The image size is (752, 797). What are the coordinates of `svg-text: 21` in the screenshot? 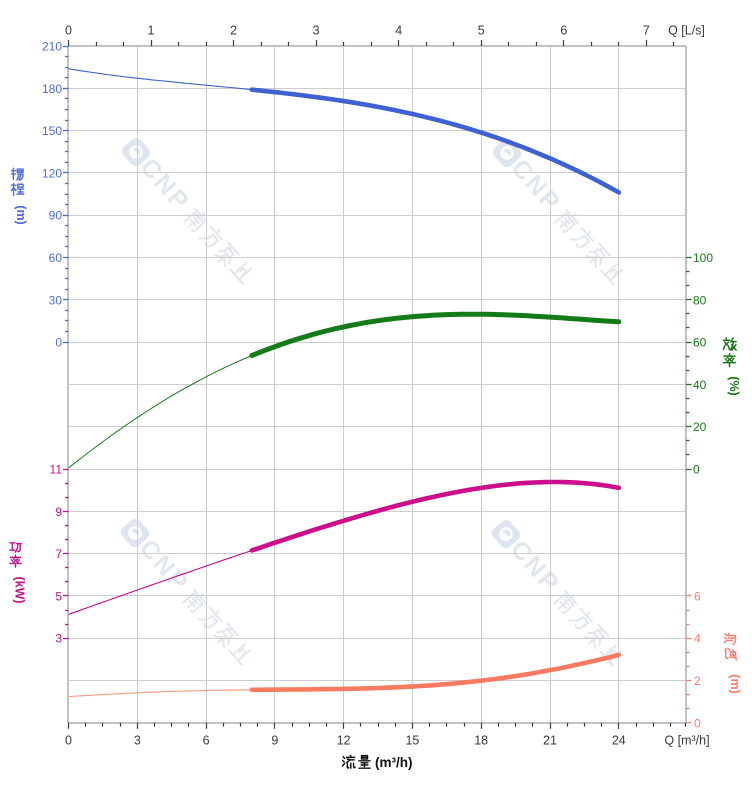 It's located at (550, 741).